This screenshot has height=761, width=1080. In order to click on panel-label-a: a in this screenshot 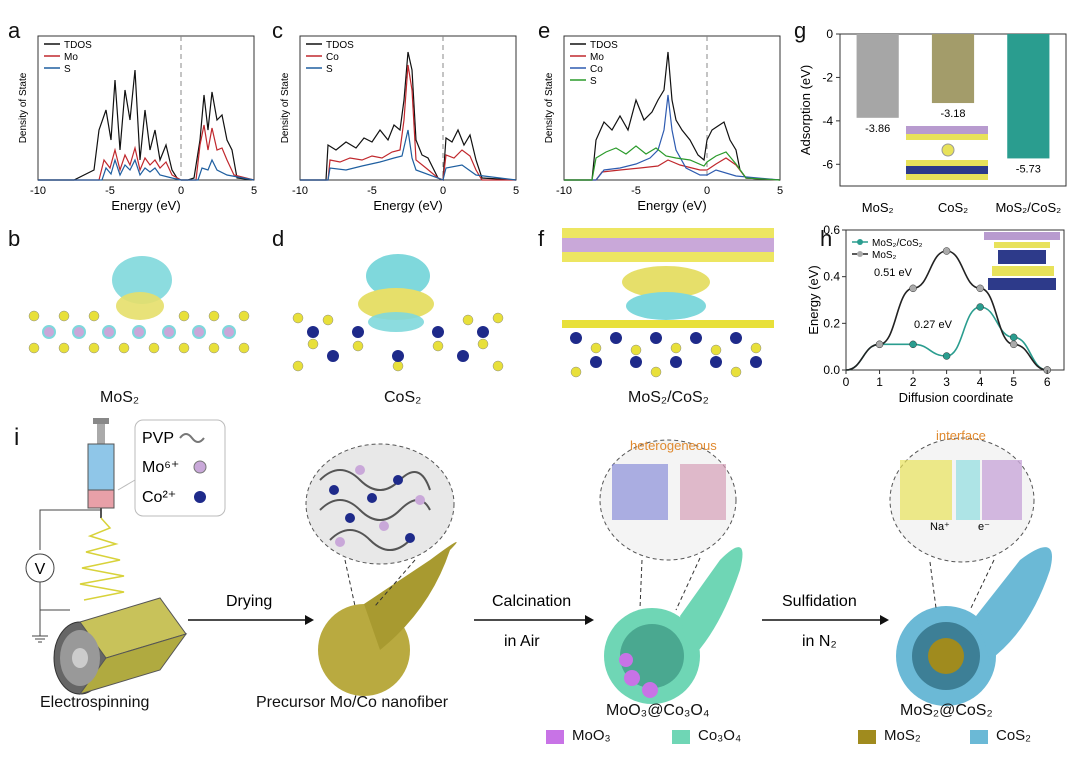, I will do `click(14, 30)`.